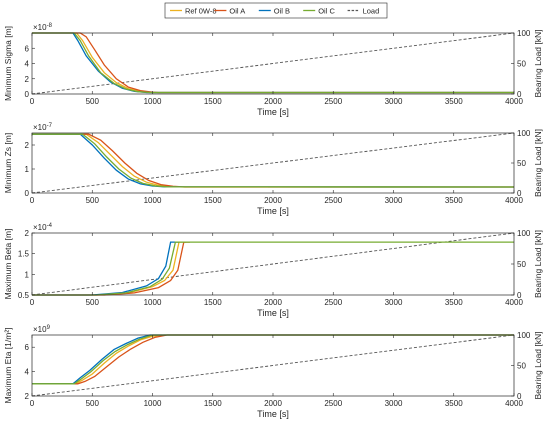  What do you see at coordinates (43, 127) in the screenshot?
I see `y-exponent-label: ×10-7` at bounding box center [43, 127].